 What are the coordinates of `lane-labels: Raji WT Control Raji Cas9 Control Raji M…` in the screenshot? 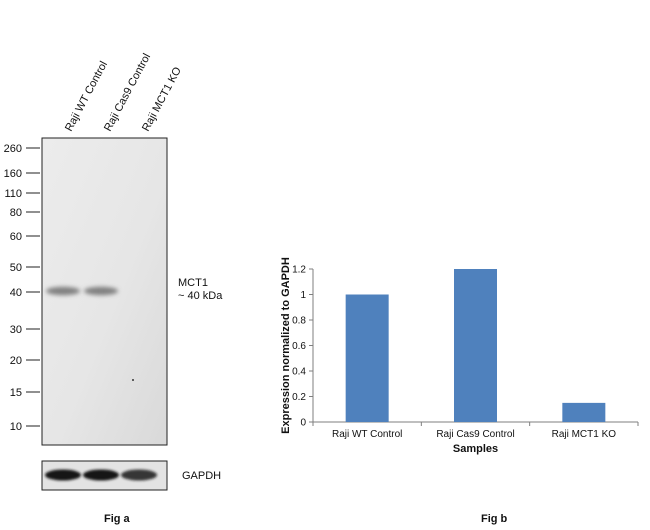 It's located at (123, 93).